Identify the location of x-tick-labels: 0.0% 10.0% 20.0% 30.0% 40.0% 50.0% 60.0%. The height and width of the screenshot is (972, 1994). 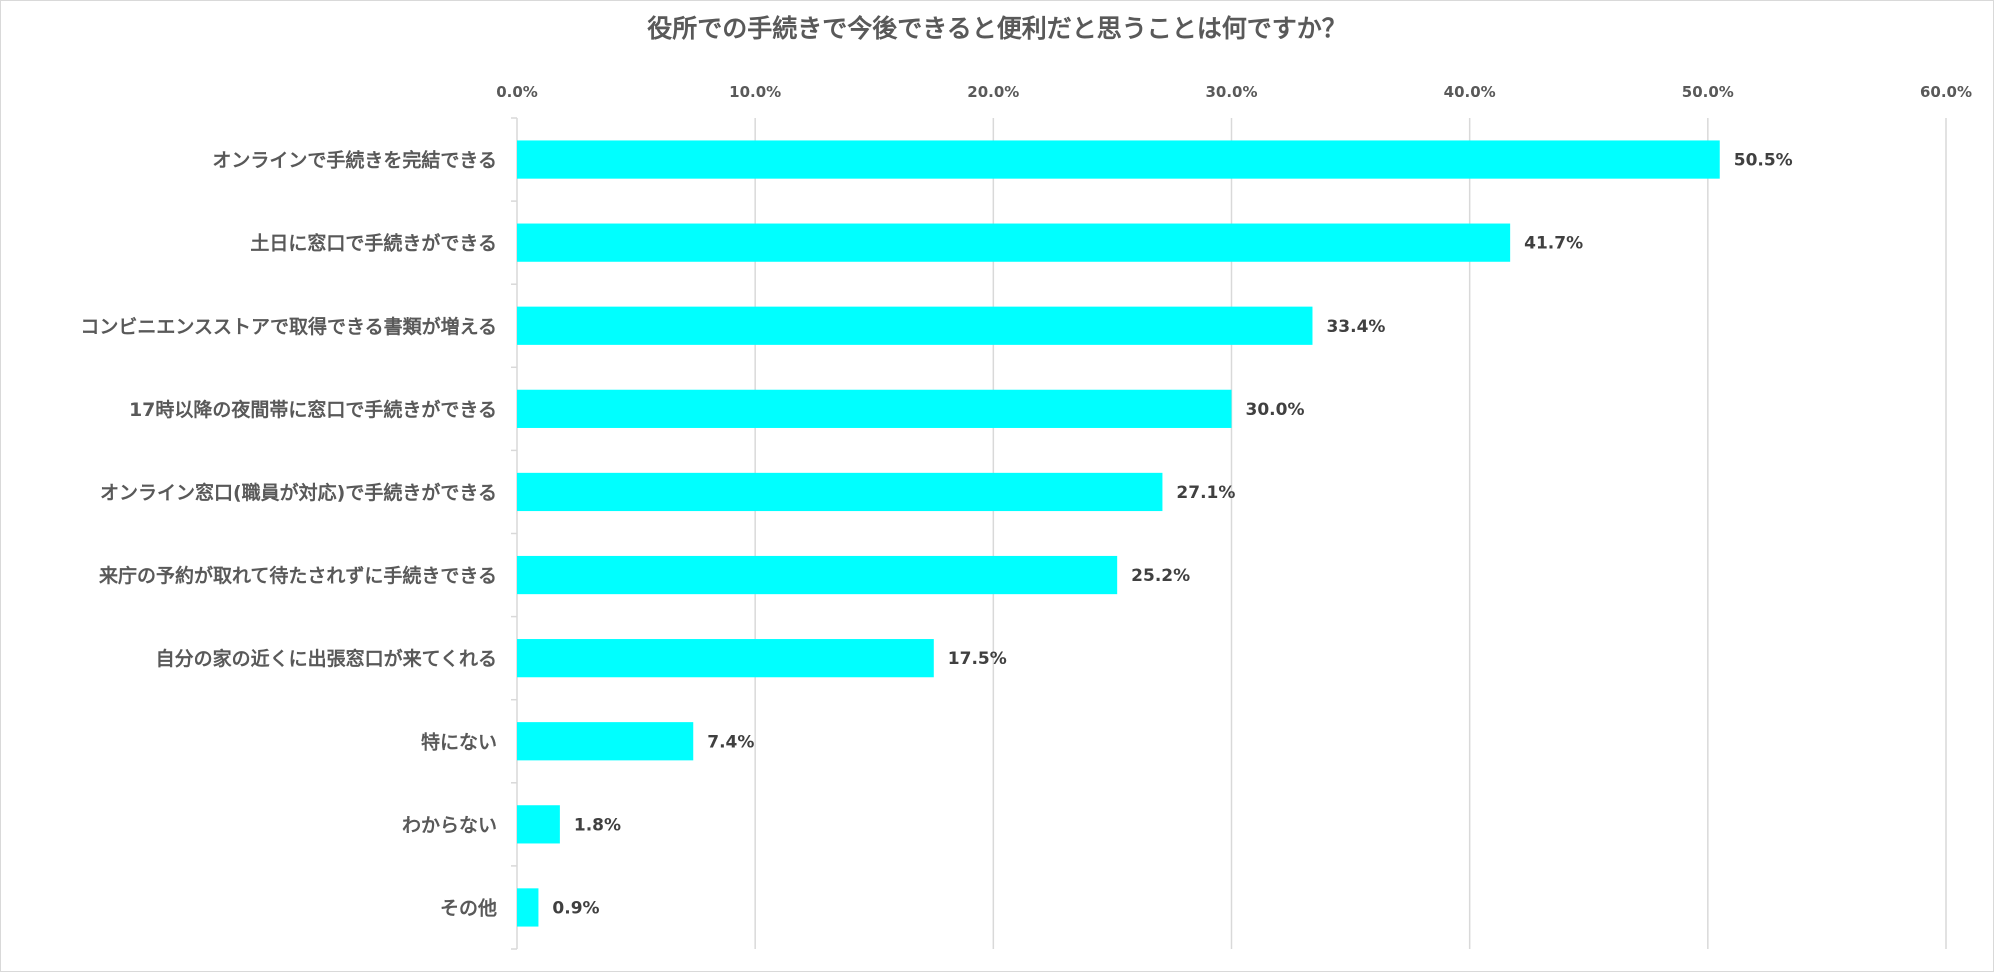
(1234, 92).